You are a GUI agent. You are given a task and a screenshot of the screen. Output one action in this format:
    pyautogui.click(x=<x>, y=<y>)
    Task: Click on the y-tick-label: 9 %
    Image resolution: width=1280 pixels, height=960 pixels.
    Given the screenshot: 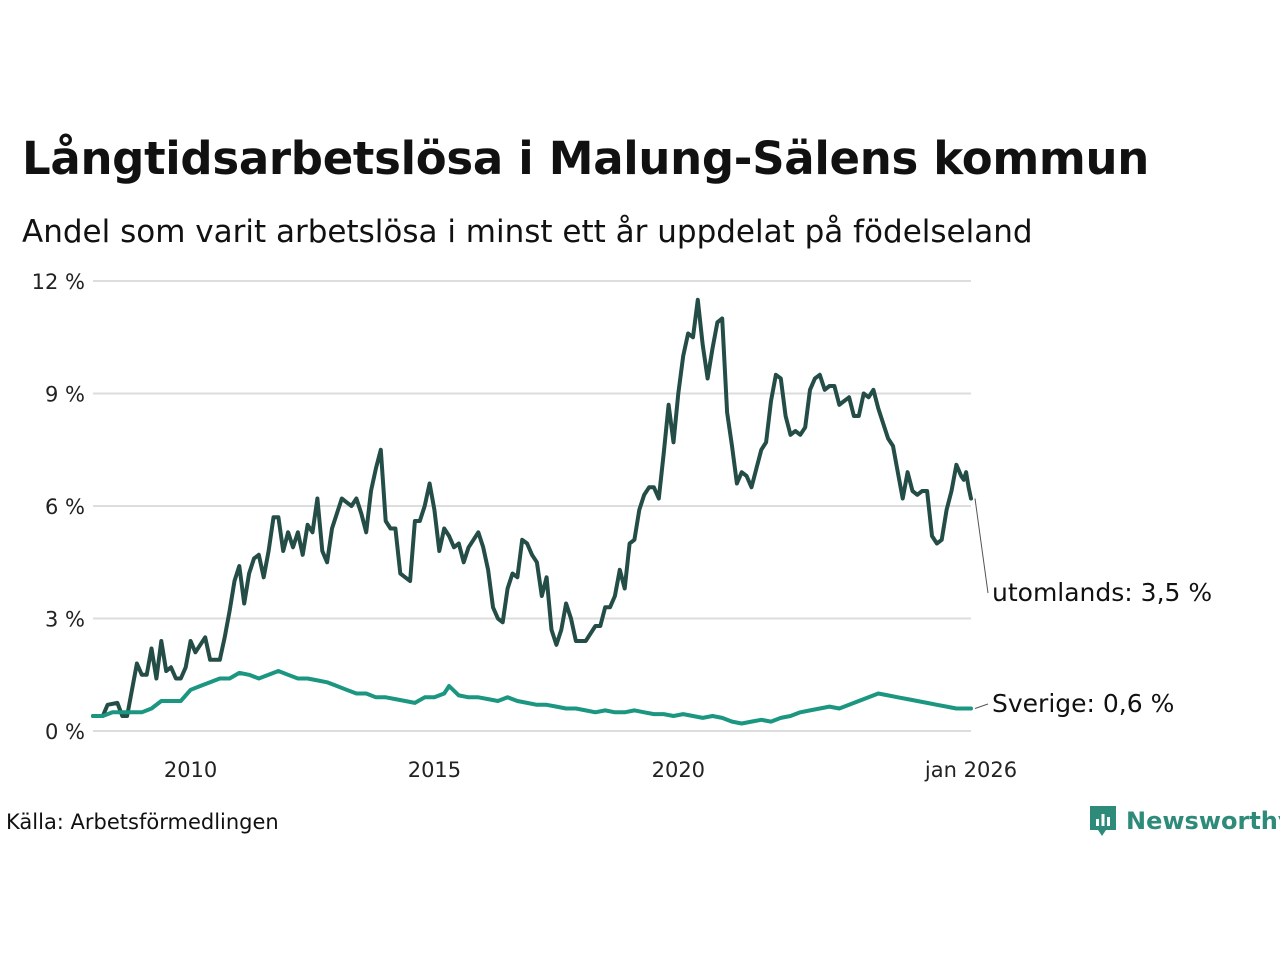 What is the action you would take?
    pyautogui.click(x=65, y=395)
    